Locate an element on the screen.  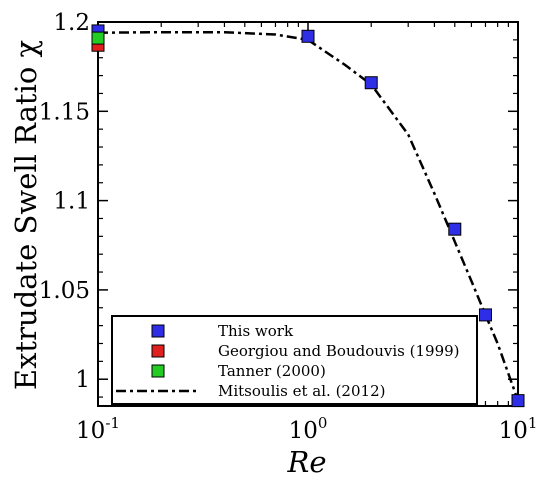
x-tick-label: 10¹ is located at coordinates (518, 429).